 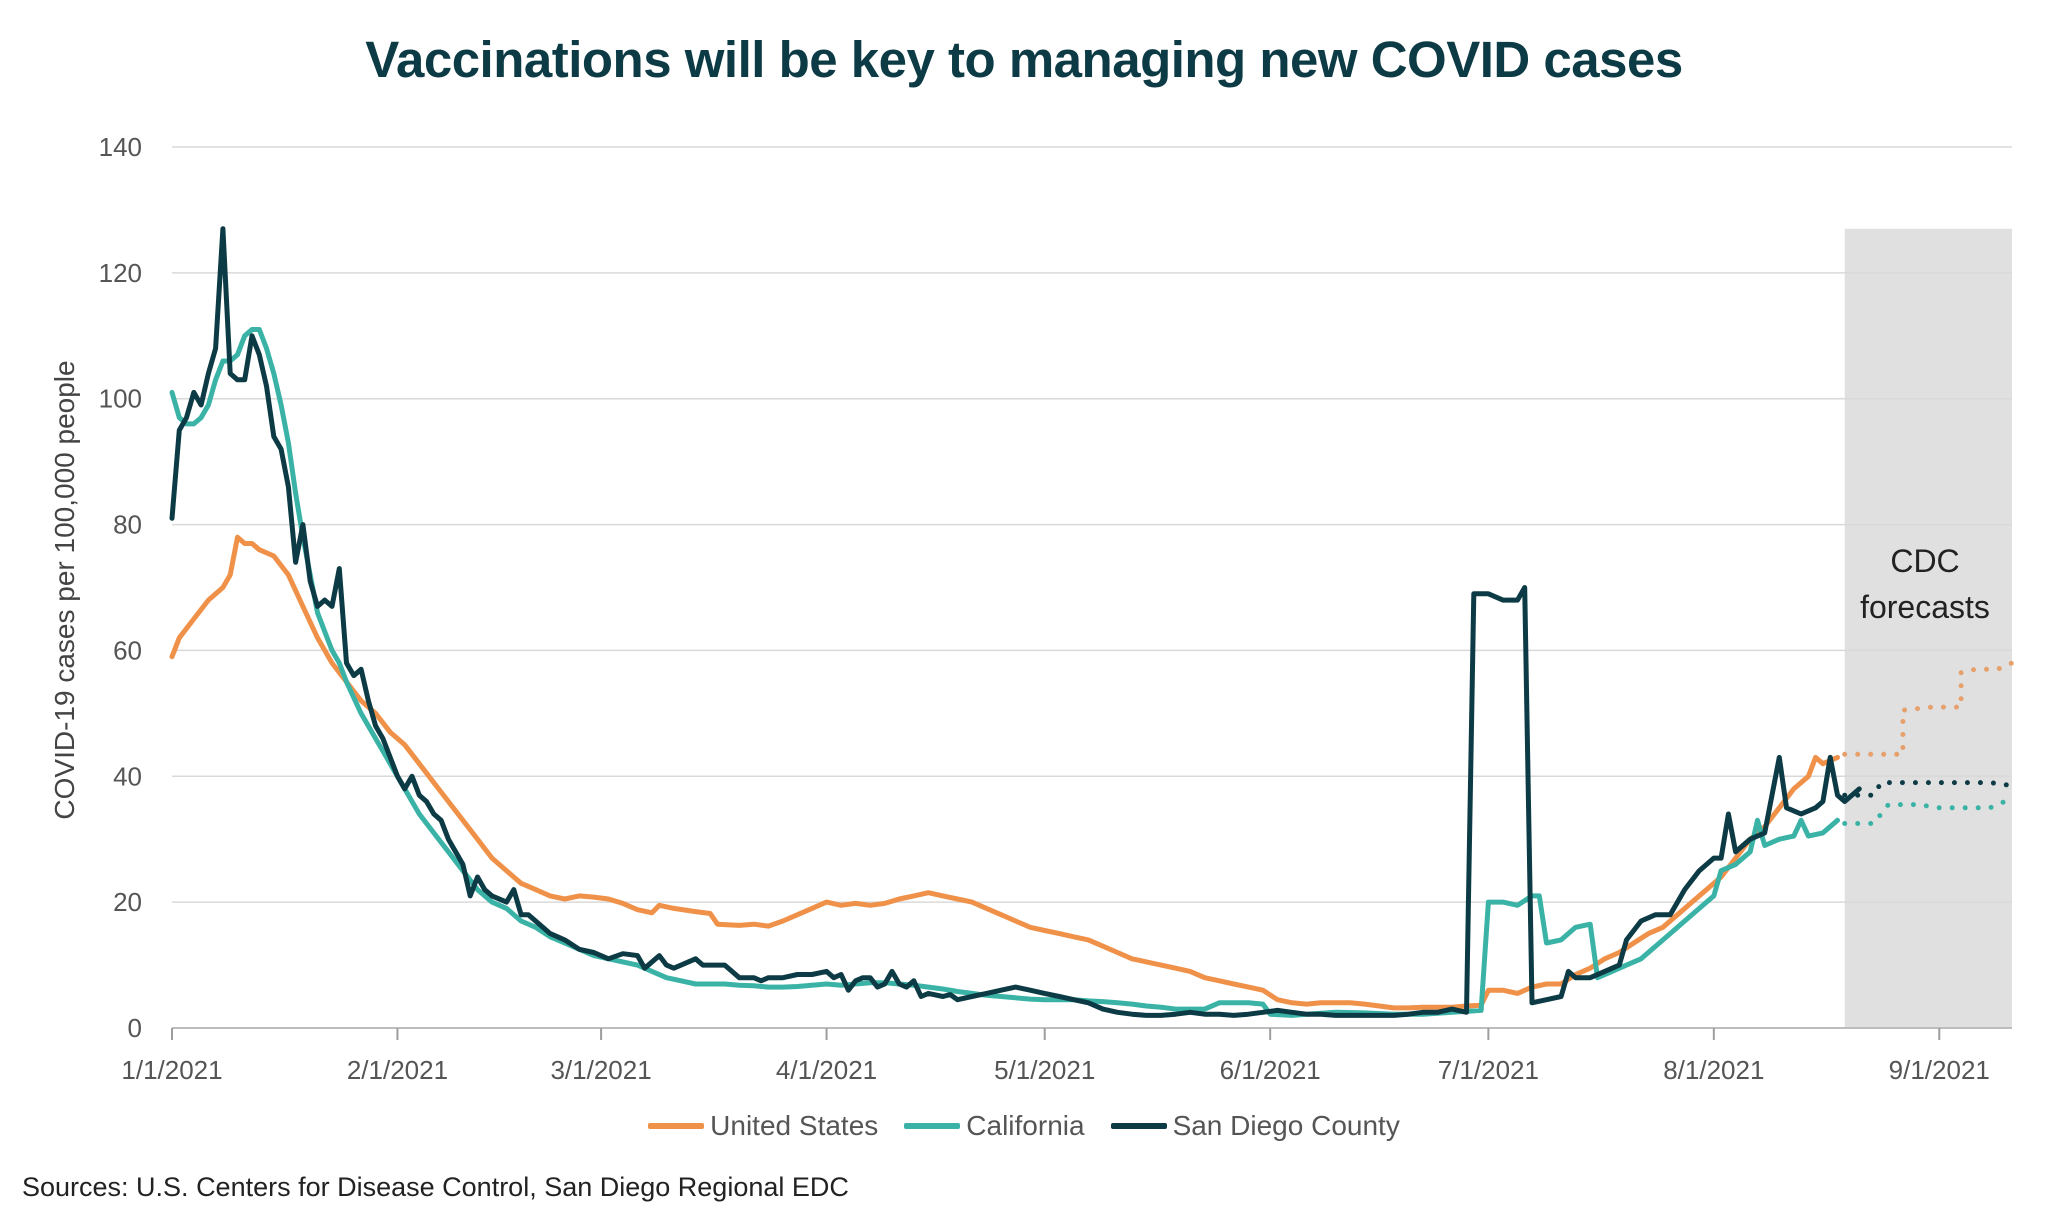 I want to click on y-tick-label: 60, so click(x=127, y=650).